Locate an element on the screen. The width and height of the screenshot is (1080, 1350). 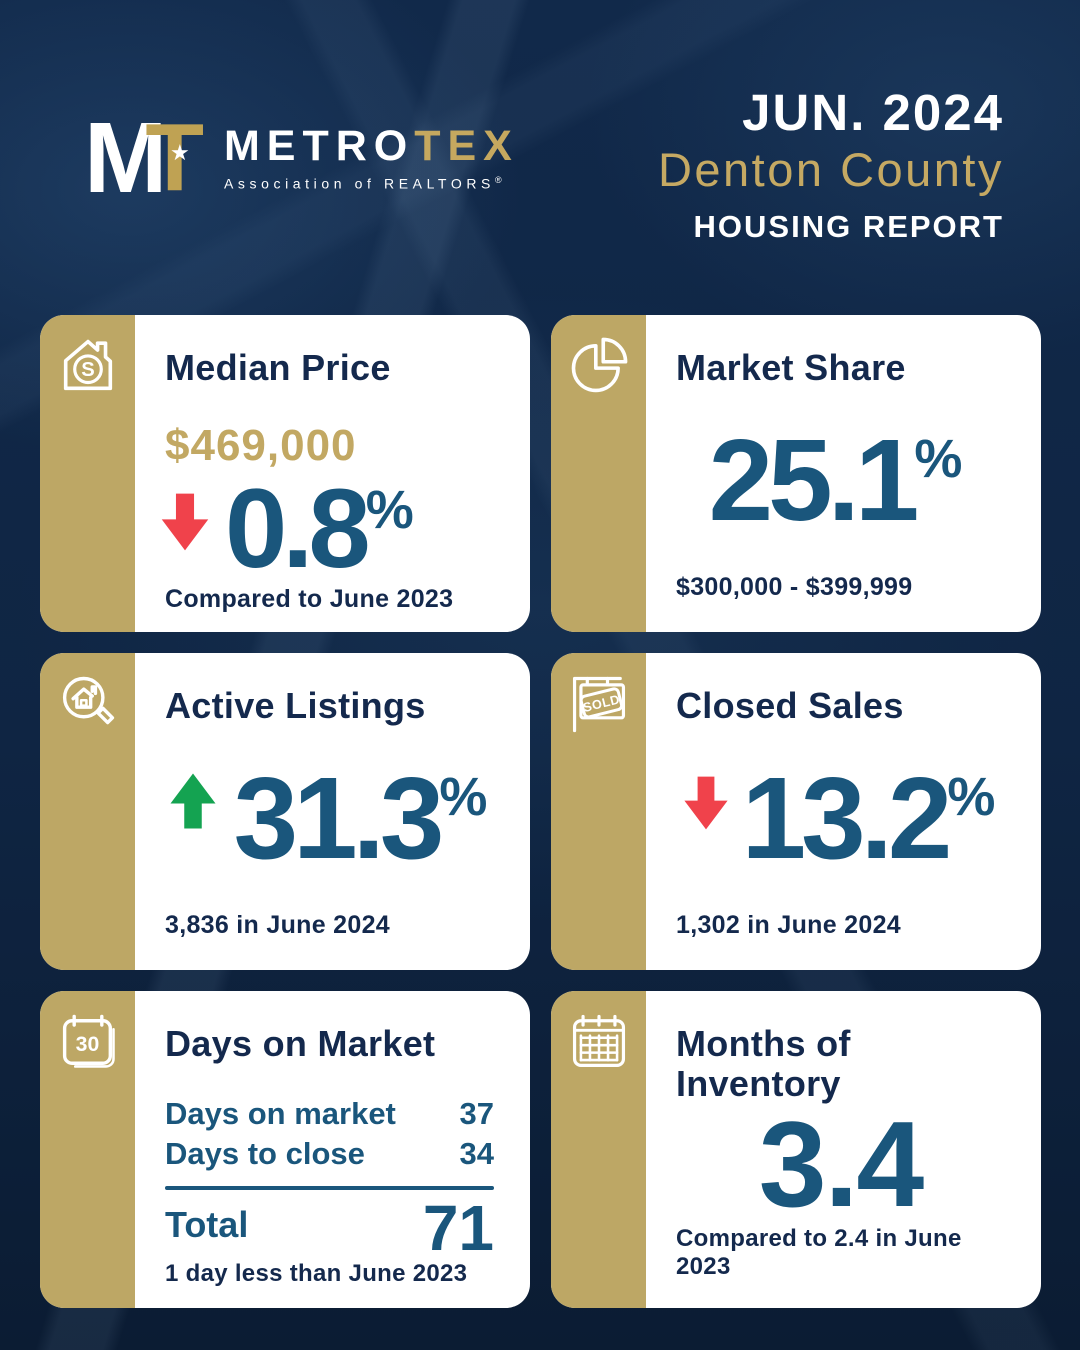
logo-letter-t: T is located at coordinates (174, 157).